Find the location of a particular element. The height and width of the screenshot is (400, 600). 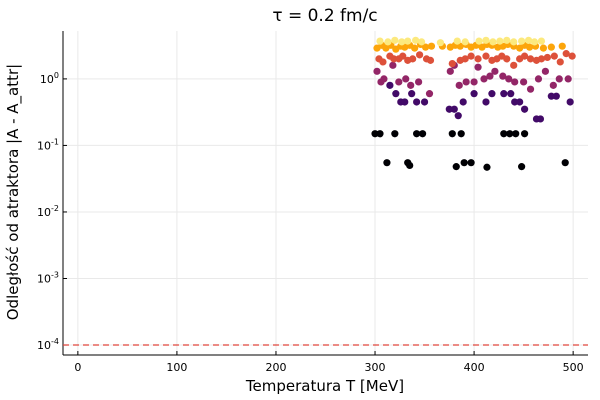

y-tick-label: 10⁻³ is located at coordinates (48, 277).